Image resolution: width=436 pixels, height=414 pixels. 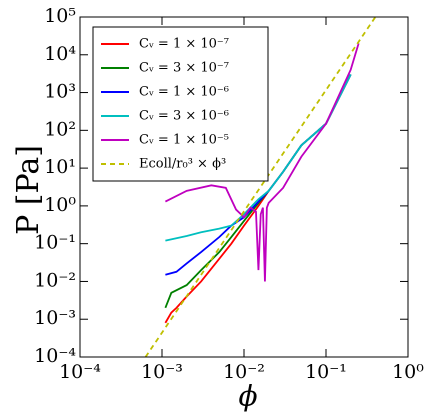 I want to click on legend-label: Cᵥ = 1 × 10⁻⁶, so click(x=184, y=92).